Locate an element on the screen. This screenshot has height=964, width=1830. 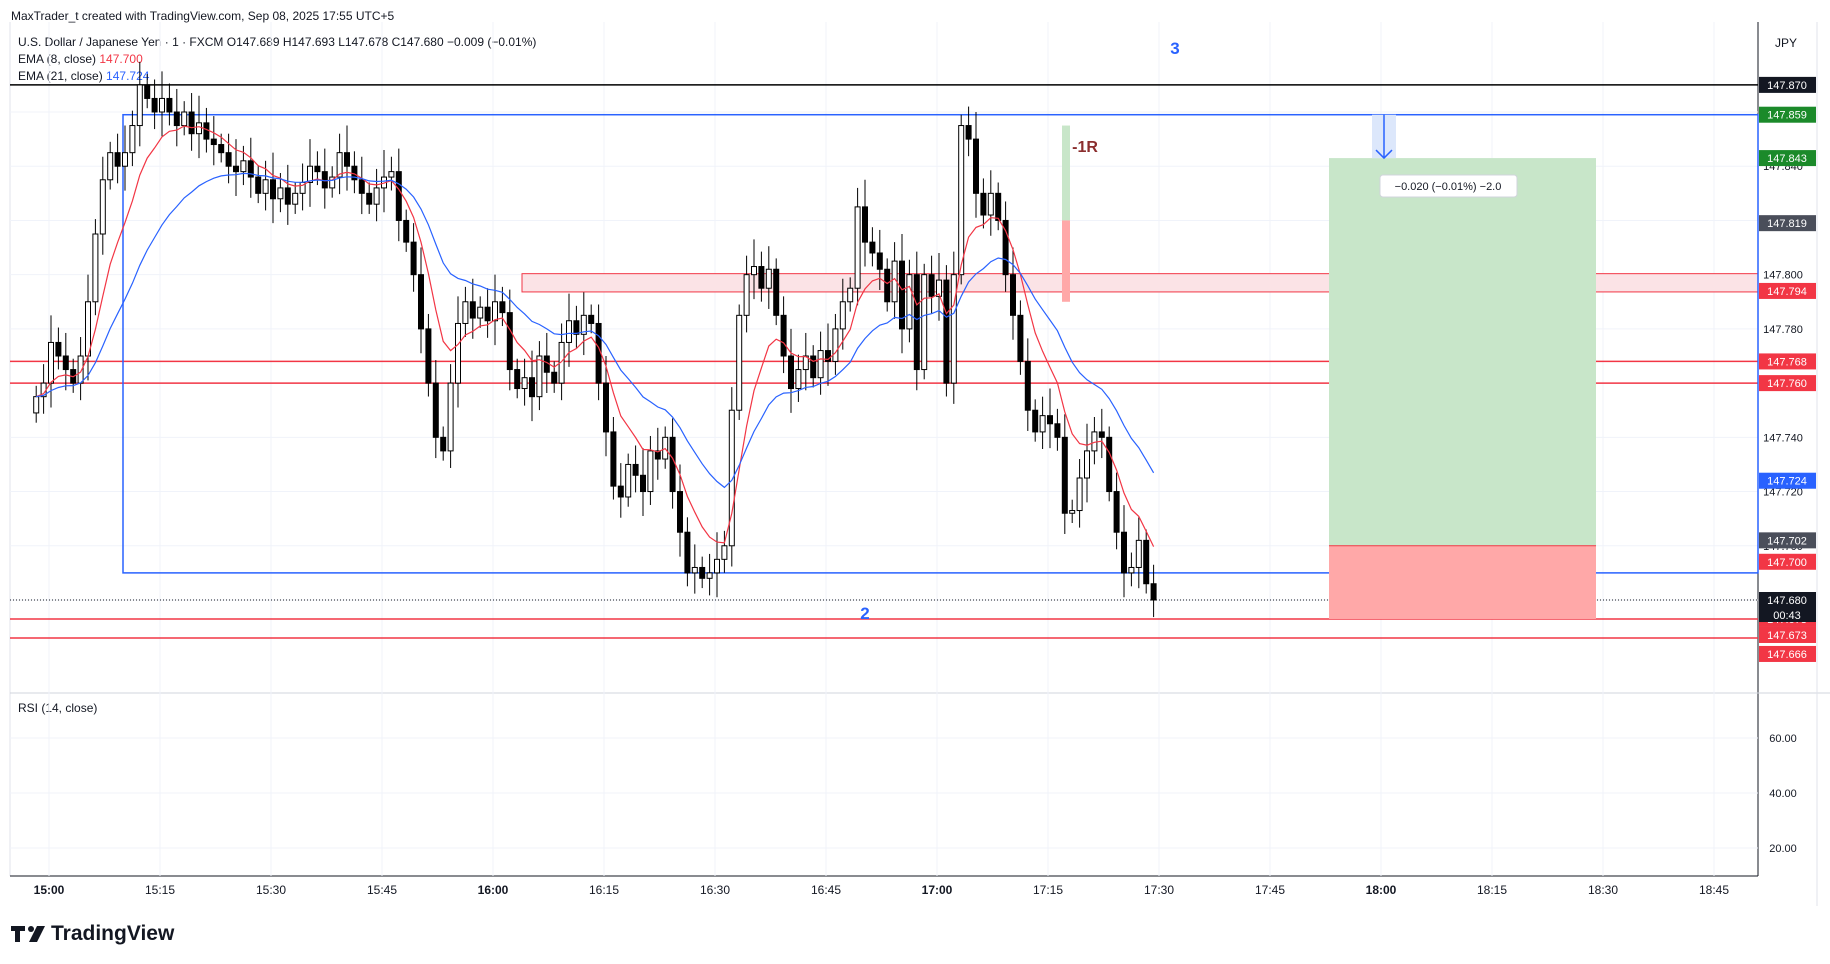
ema21-value: 147.724 is located at coordinates (128, 76).